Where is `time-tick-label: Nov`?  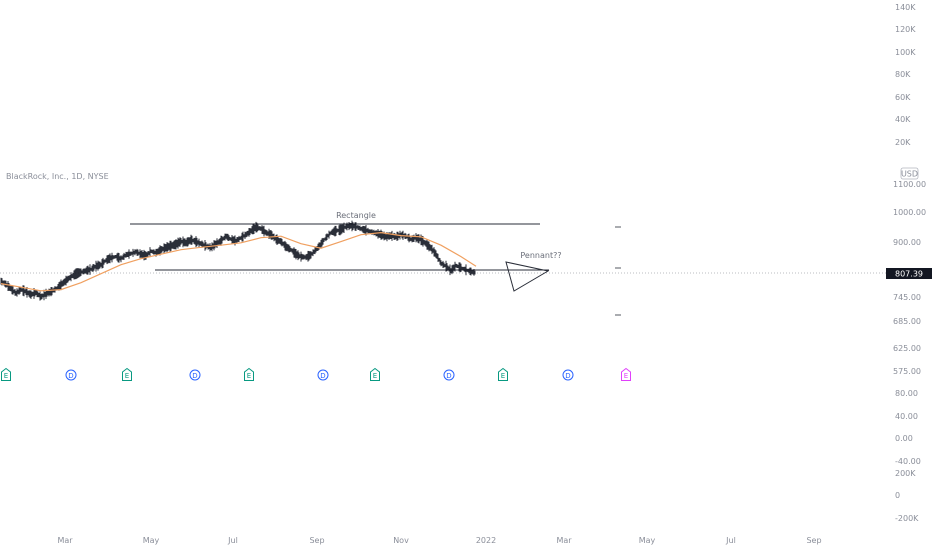 time-tick-label: Nov is located at coordinates (401, 540).